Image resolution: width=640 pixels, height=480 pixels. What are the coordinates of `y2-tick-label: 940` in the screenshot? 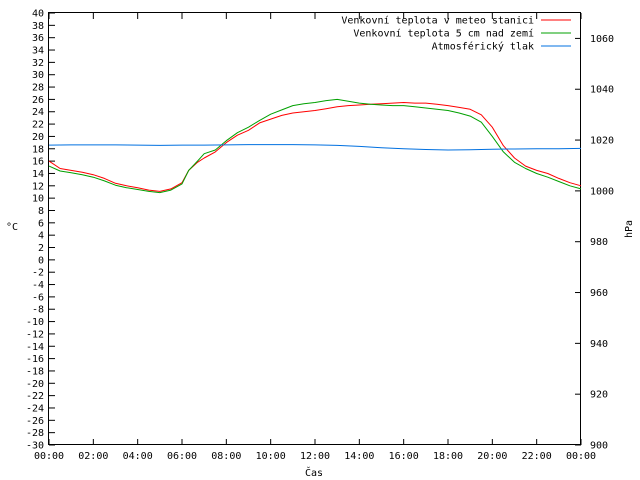 It's located at (599, 344).